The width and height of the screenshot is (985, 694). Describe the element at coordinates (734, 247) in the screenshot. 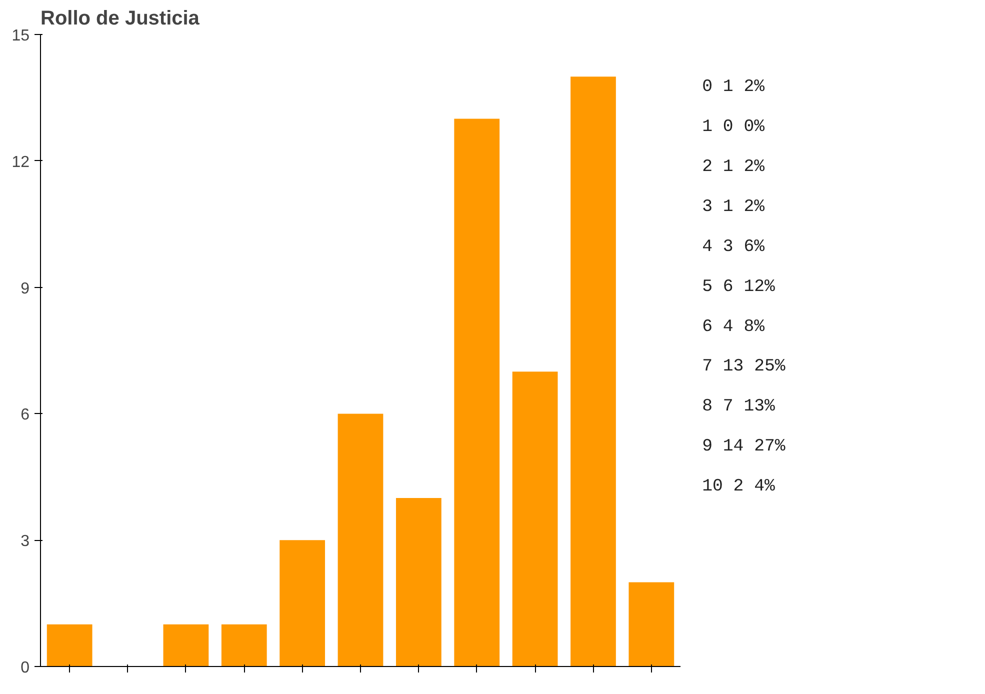

I see `text: 4 3 6%` at that location.